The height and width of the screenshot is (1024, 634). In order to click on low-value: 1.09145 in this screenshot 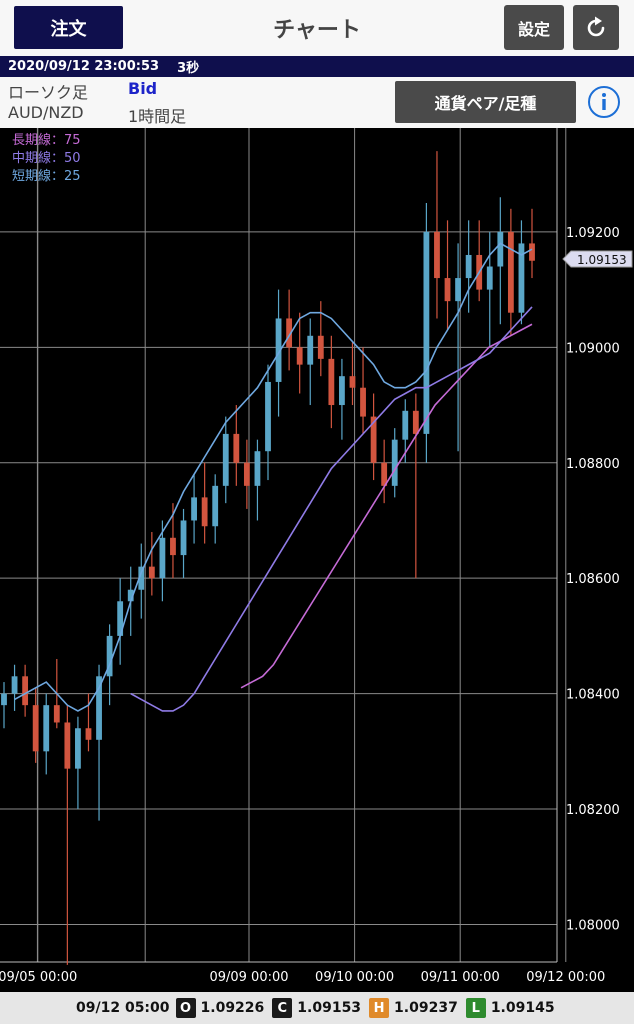, I will do `click(522, 1008)`.